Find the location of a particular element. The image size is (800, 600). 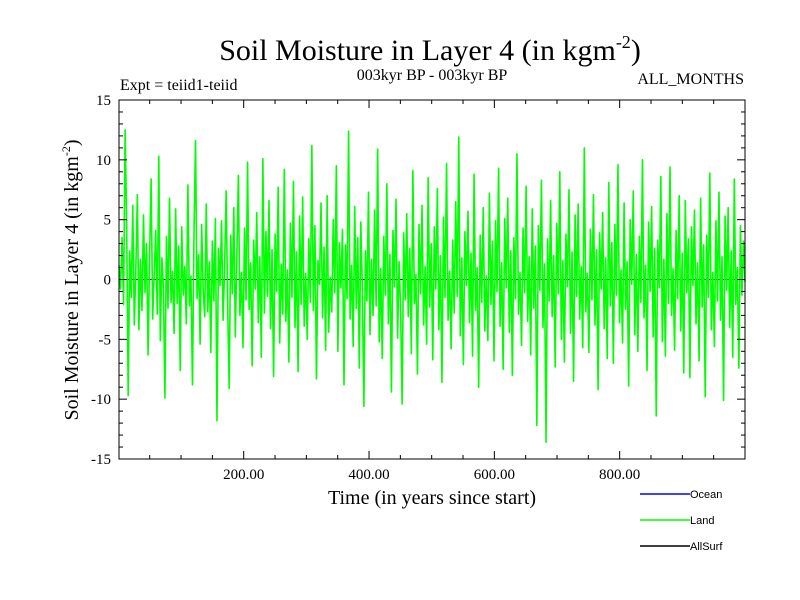

legend-label-allsurf: AllSurf is located at coordinates (706, 547).